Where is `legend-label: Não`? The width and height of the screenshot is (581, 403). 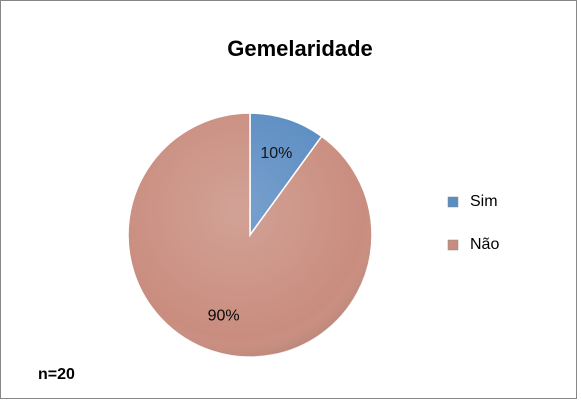
legend-label: Não is located at coordinates (484, 244).